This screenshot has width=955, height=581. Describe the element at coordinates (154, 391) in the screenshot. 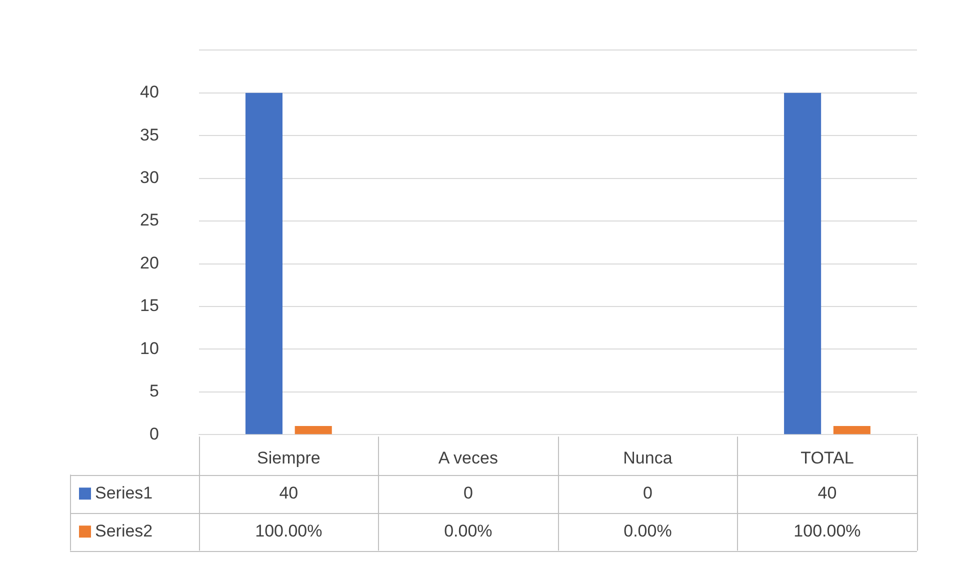

I see `y-tick-label: 5` at that location.